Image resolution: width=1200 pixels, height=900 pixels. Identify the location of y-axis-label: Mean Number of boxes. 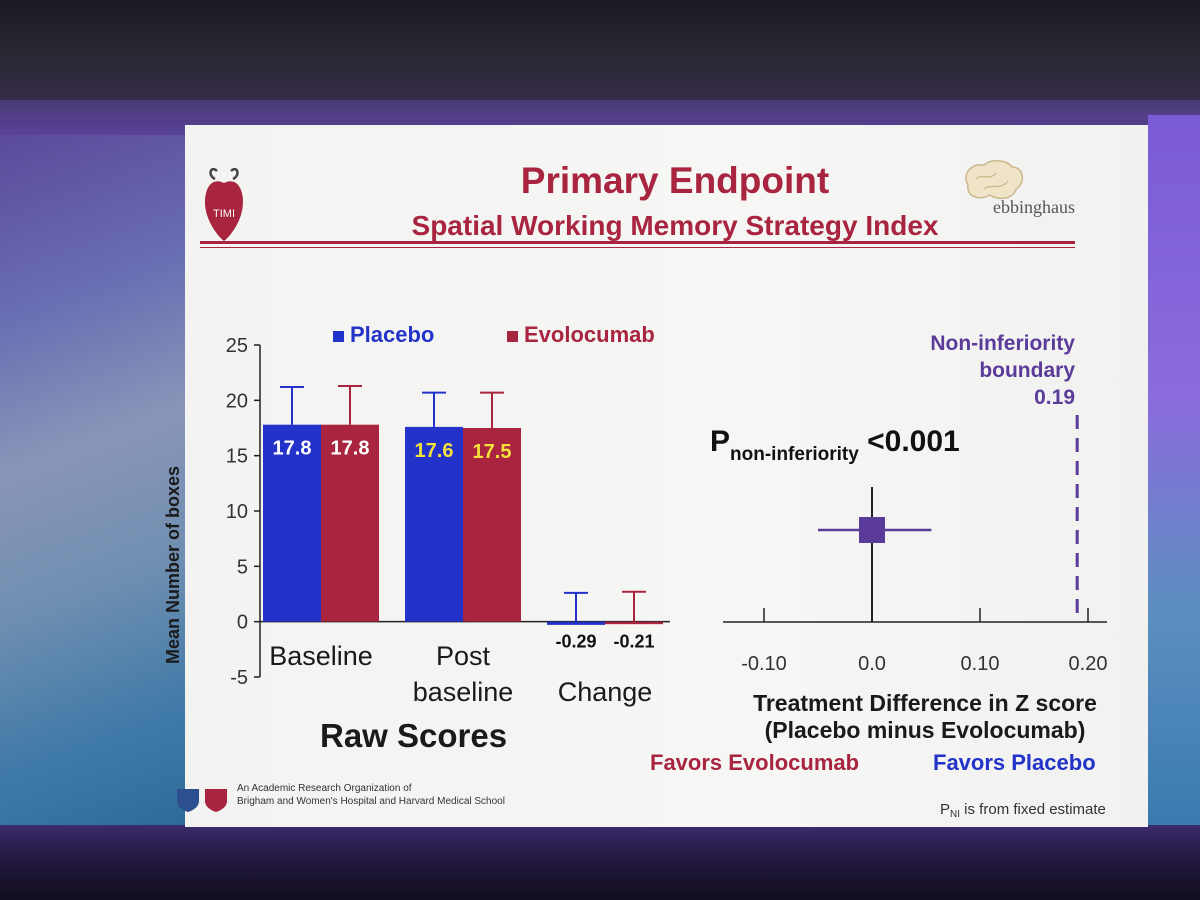
(173, 565).